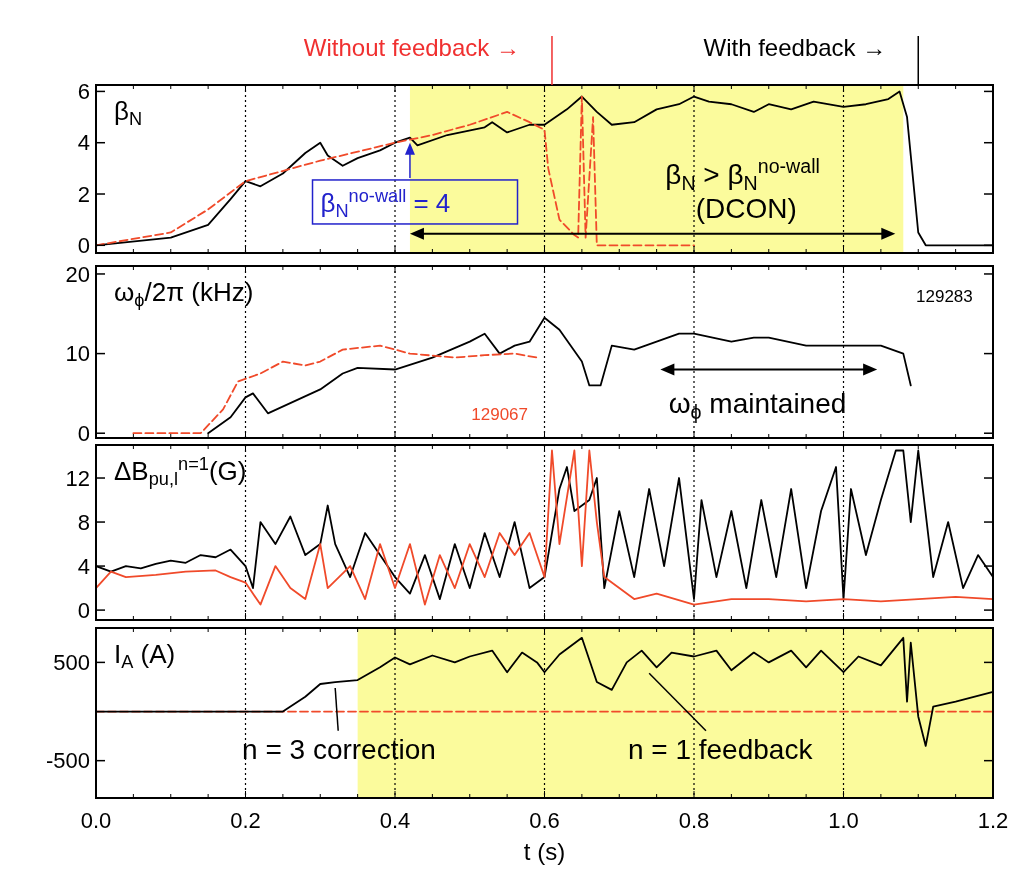 Image resolution: width=1013 pixels, height=895 pixels. What do you see at coordinates (993, 820) in the screenshot?
I see `x-tick-label: 1.2` at bounding box center [993, 820].